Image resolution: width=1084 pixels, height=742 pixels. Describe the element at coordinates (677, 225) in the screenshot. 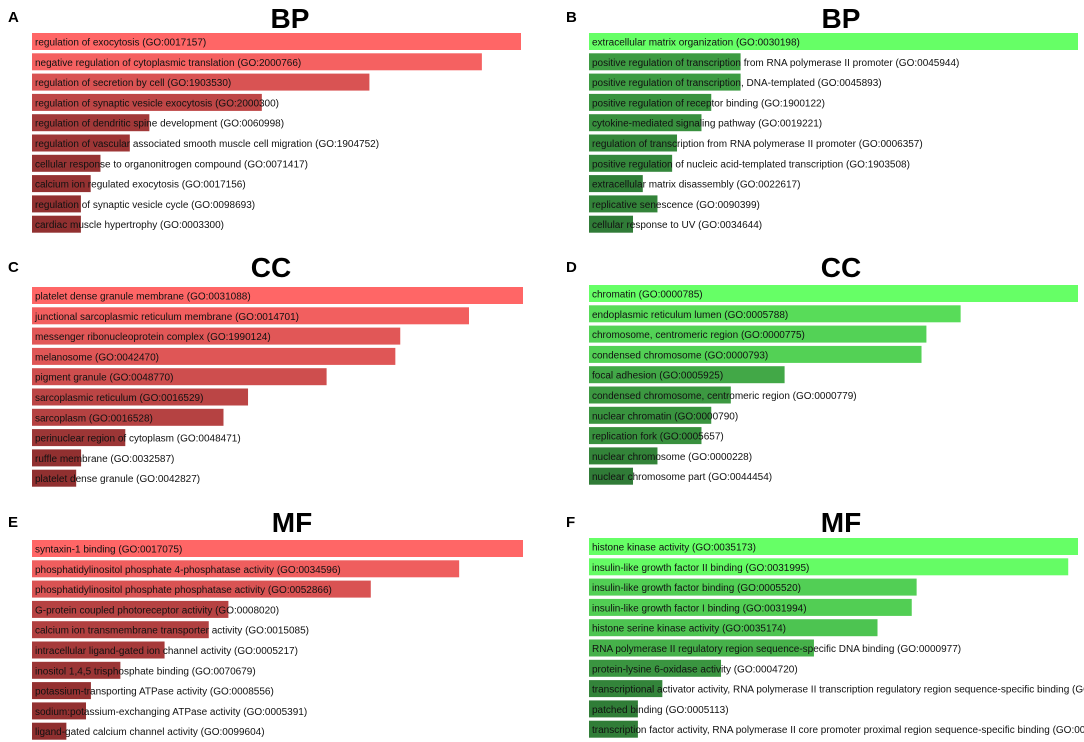

I see `bar-label: cellular response to UV (GO:0034644)` at that location.